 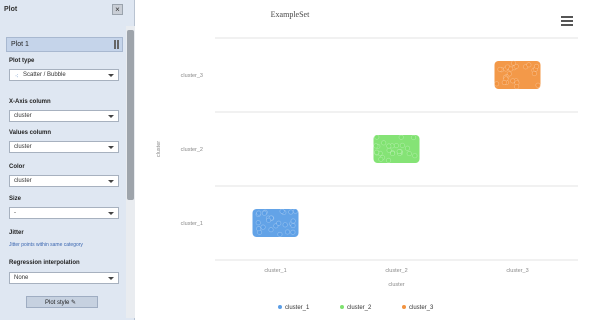 I want to click on hamburger-icon, so click(x=567, y=21).